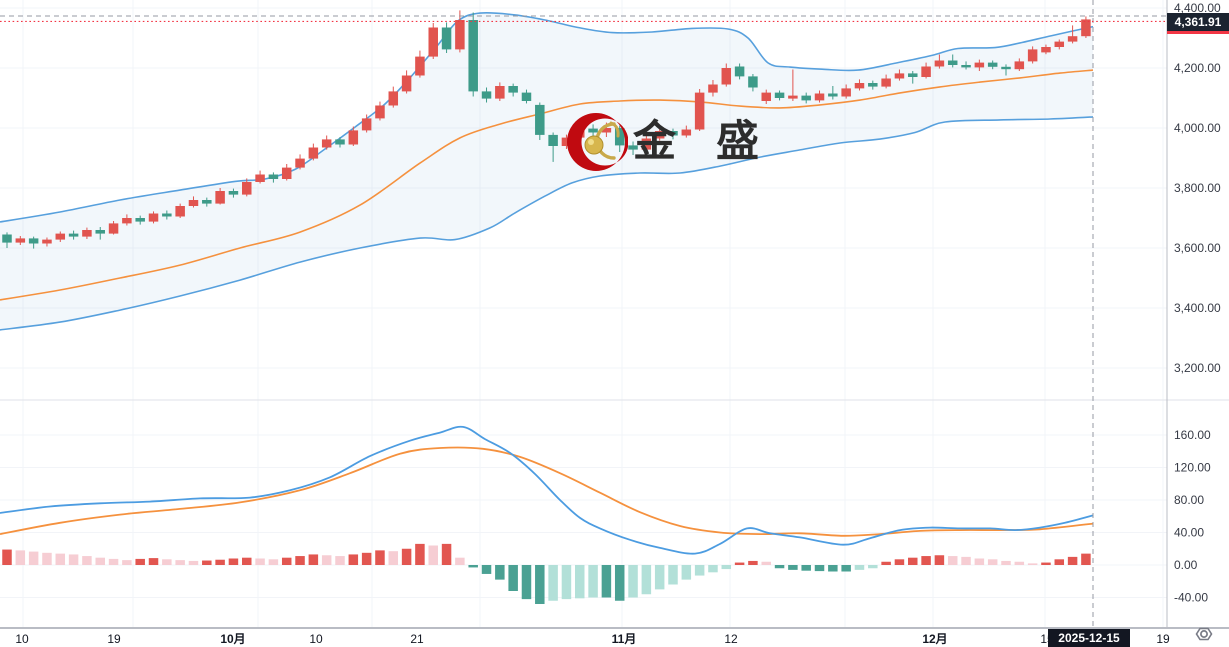  I want to click on time-axis-label: 12, so click(731, 639).